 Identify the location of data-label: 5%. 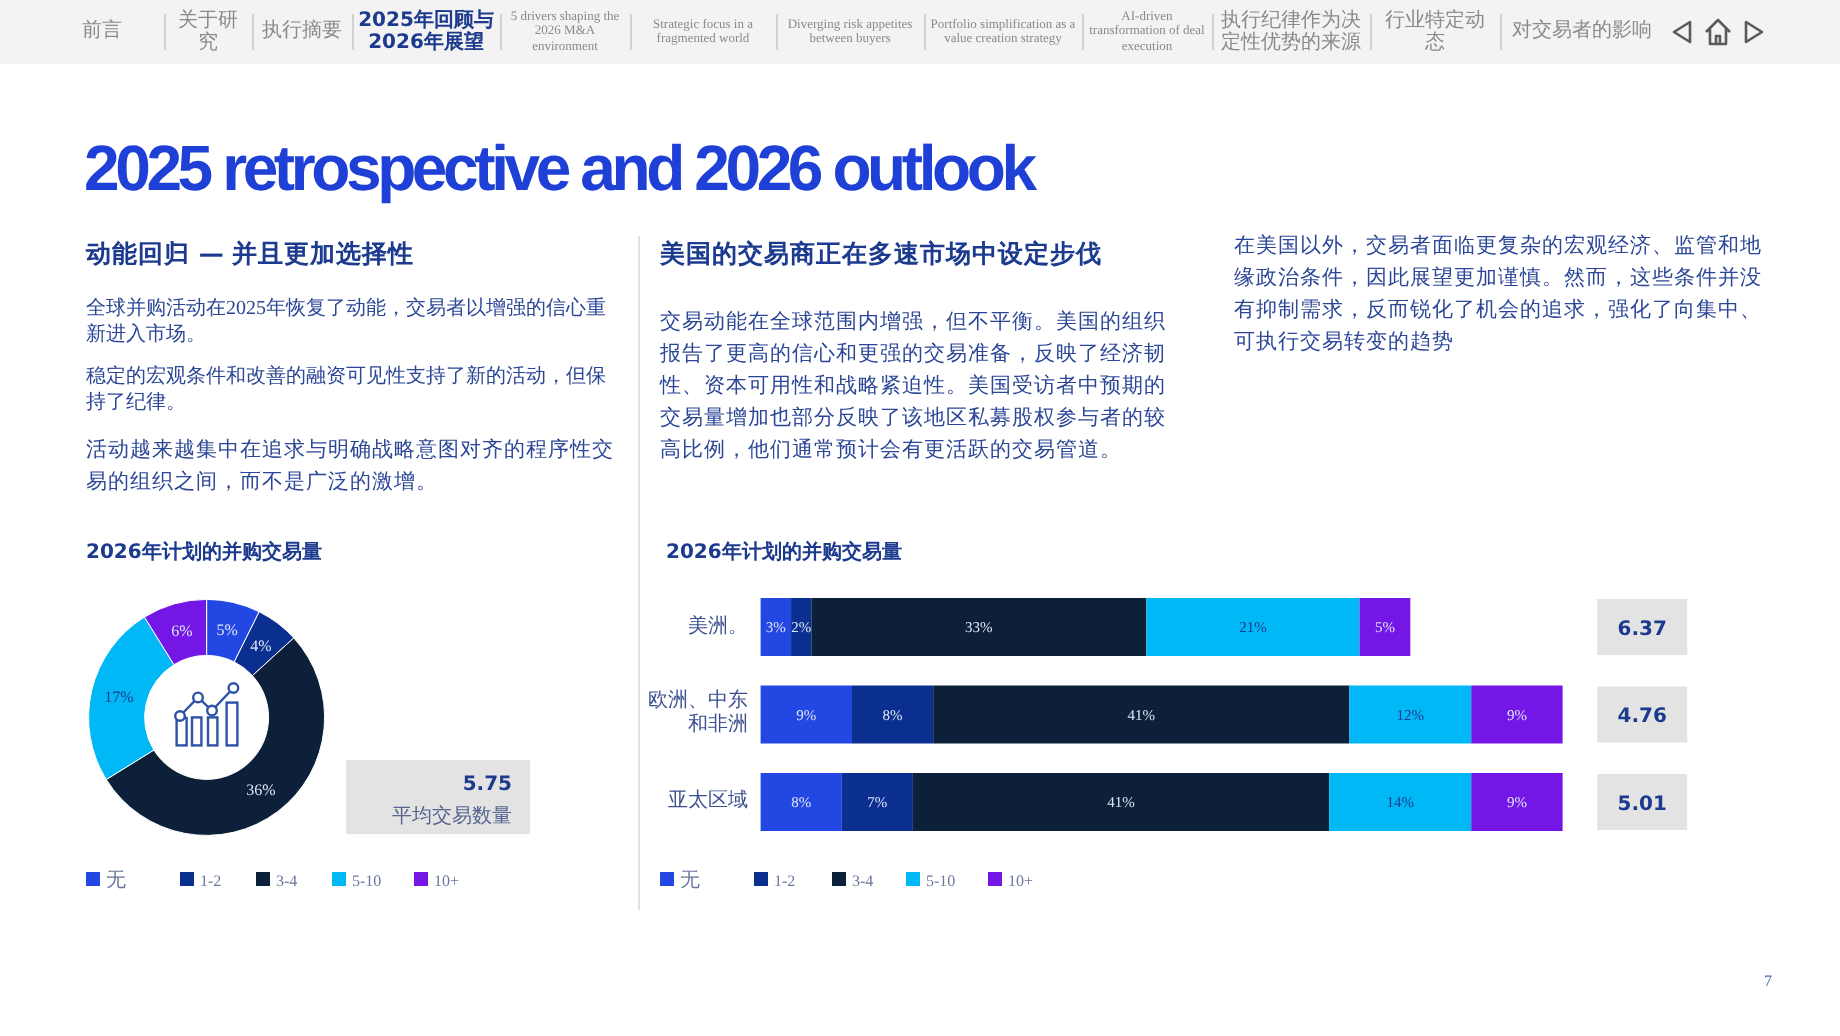
(227, 630).